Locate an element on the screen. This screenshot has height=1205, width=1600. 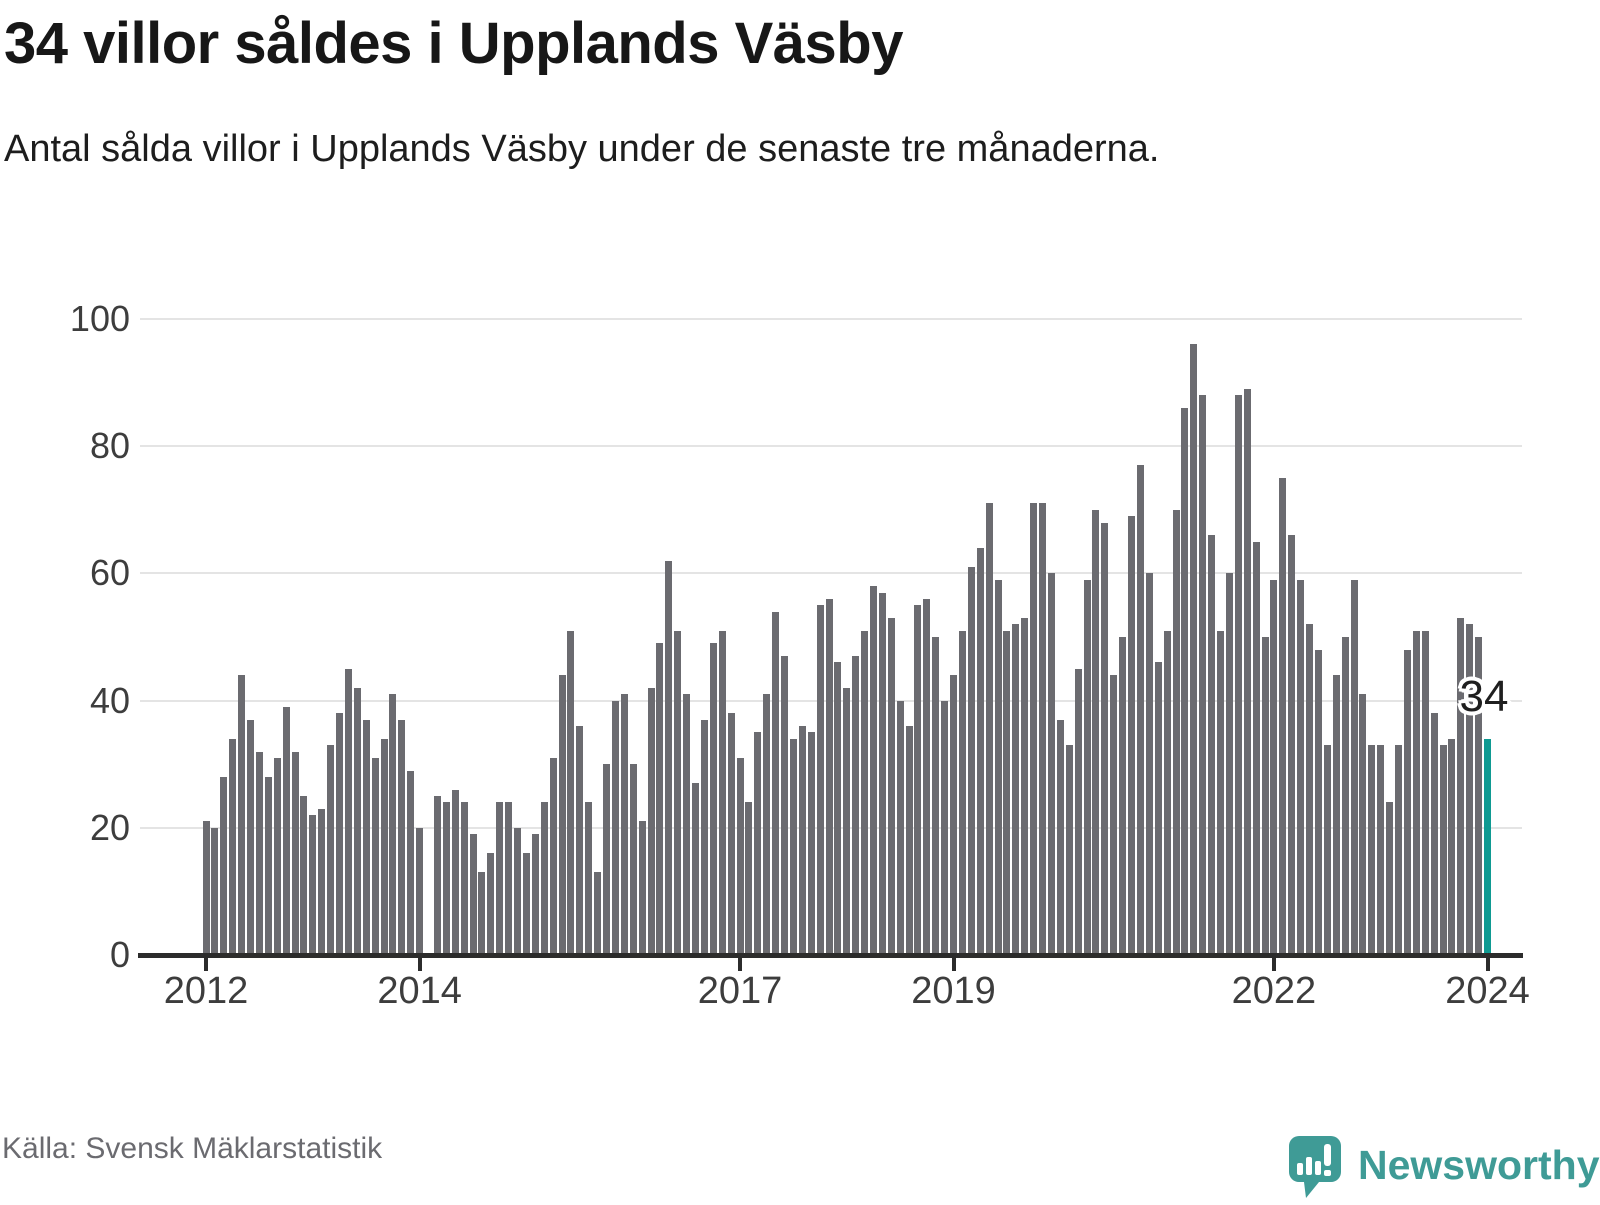
x-axis-label-2024: 2024 is located at coordinates (1487, 991).